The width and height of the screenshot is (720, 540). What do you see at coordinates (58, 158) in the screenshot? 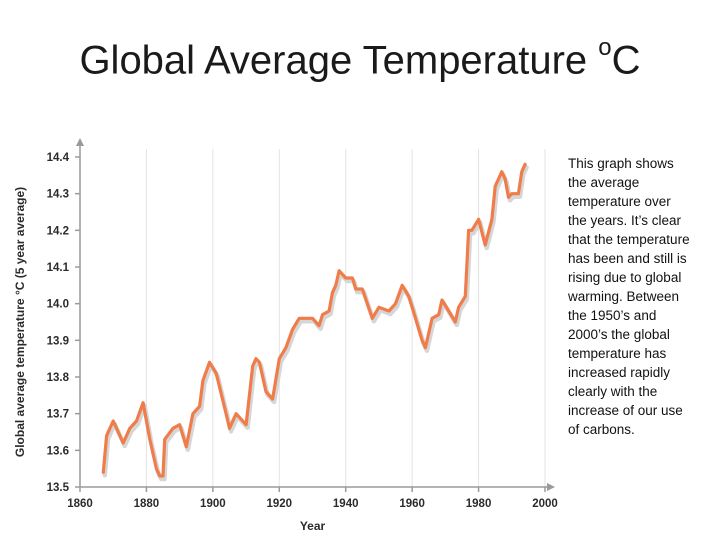
I see `y-tick-label: 14.4` at bounding box center [58, 158].